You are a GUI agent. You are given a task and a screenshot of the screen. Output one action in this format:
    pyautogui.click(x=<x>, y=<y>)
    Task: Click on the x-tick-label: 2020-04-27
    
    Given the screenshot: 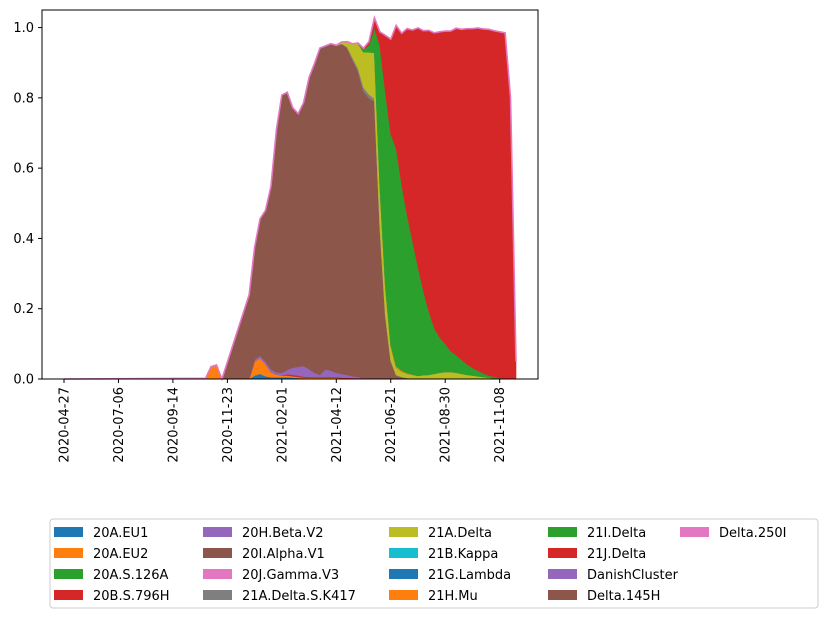 What is the action you would take?
    pyautogui.click(x=65, y=425)
    